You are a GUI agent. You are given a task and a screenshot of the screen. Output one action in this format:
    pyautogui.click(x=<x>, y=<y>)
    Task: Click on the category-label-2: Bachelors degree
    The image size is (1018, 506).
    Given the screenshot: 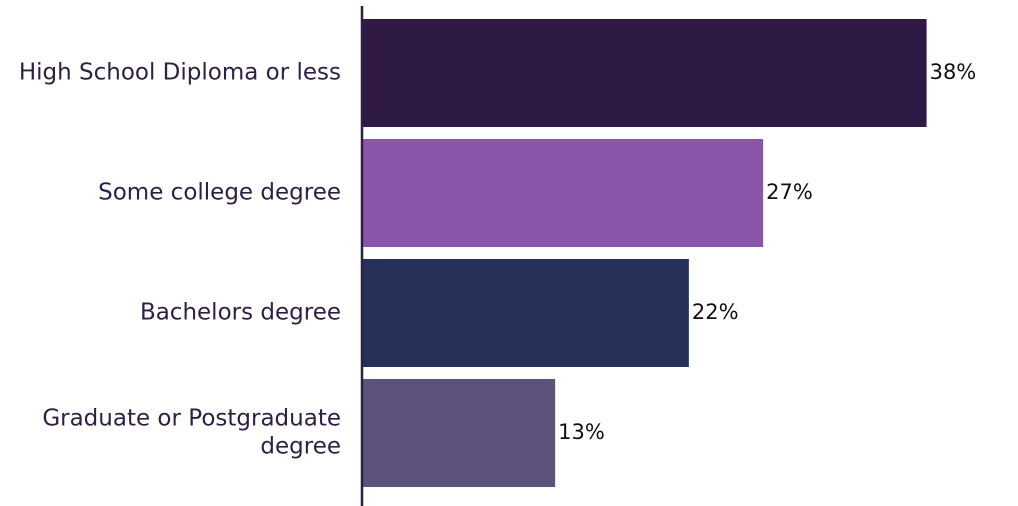 What is the action you would take?
    pyautogui.click(x=240, y=313)
    